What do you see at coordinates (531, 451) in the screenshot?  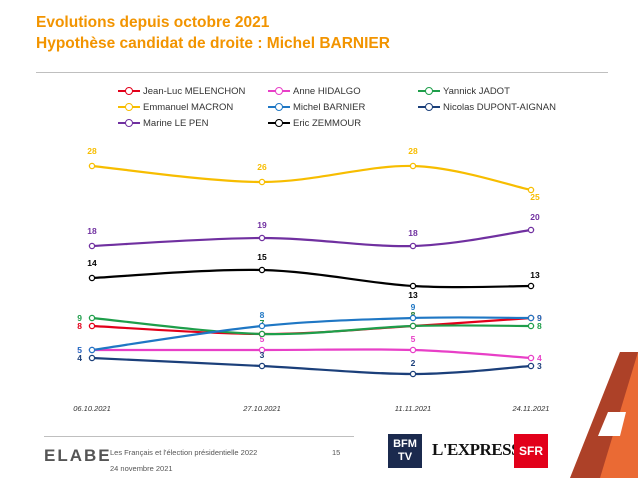 I see `sfr-logo: SFR` at bounding box center [531, 451].